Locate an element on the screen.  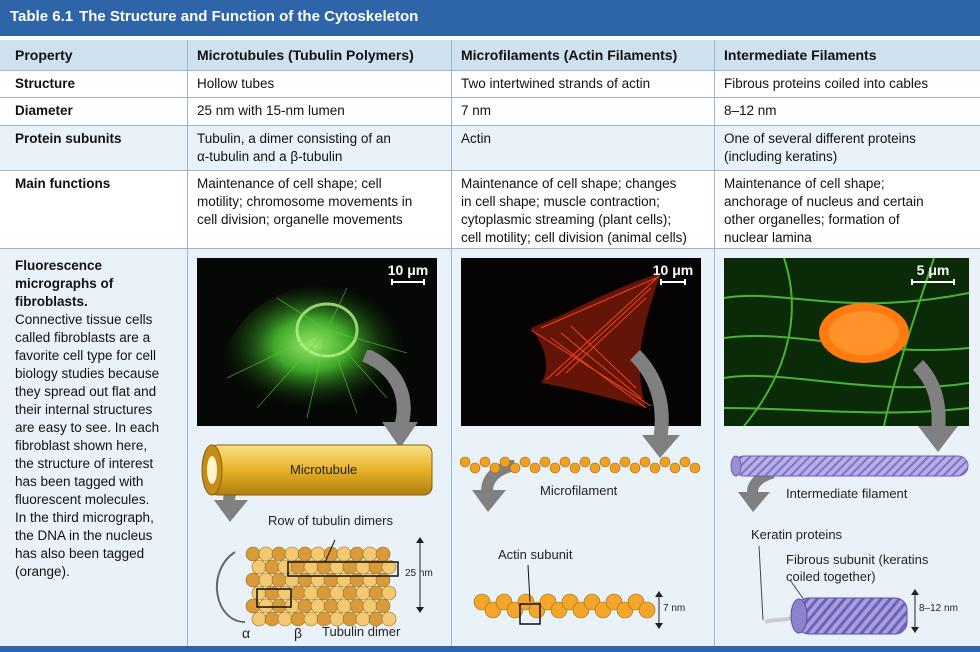
bottom-rule is located at coordinates (490, 649).